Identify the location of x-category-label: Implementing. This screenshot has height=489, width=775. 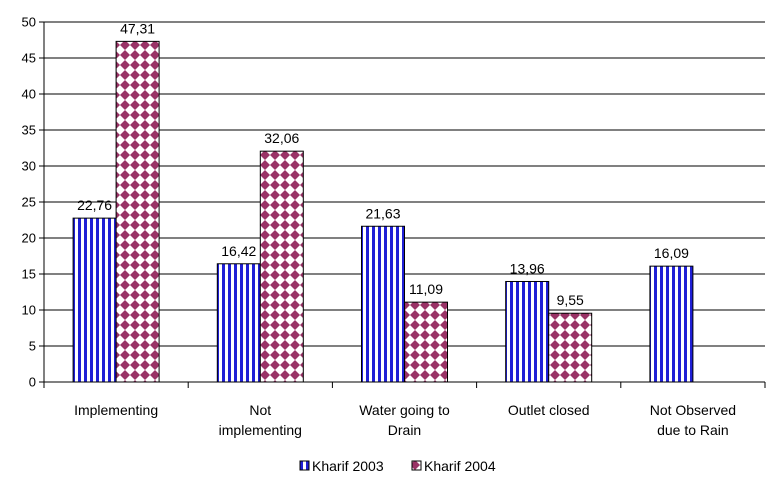
(116, 410).